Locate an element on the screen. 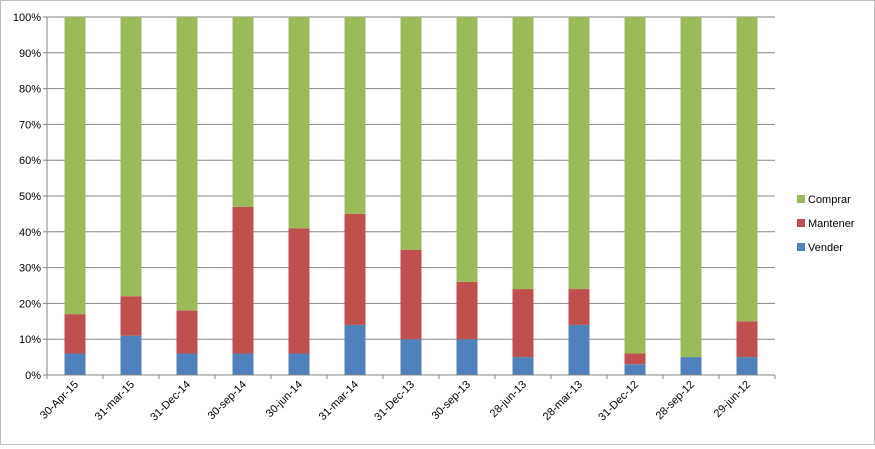 Image resolution: width=875 pixels, height=449 pixels. y-tick-label: 60% is located at coordinates (30, 161).